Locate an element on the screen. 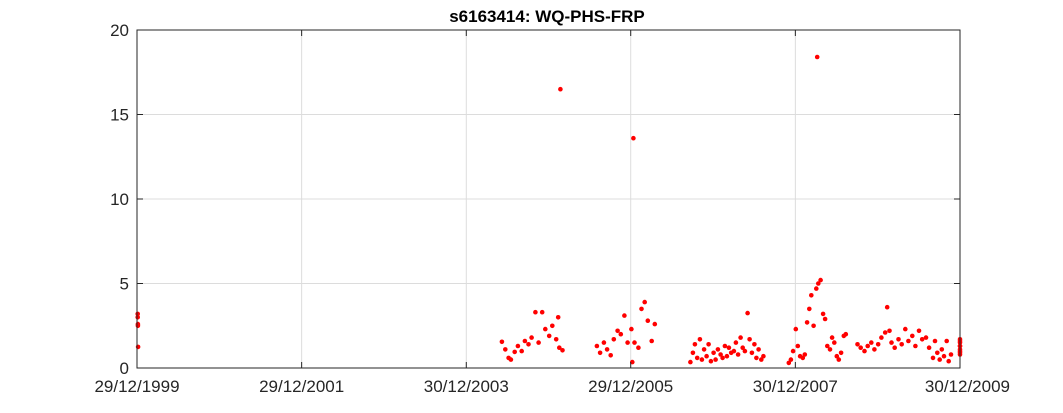  x-tick-label: 30/12/2007 is located at coordinates (795, 386).